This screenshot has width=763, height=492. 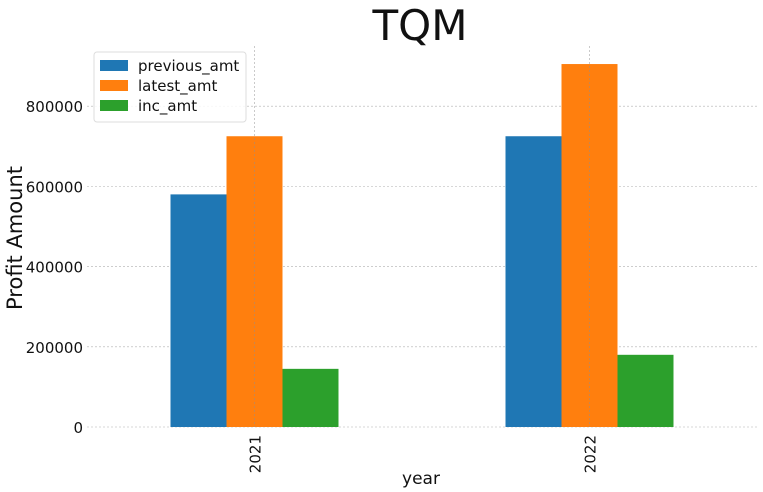 What do you see at coordinates (591, 454) in the screenshot?
I see `x-tick-label: 2022` at bounding box center [591, 454].